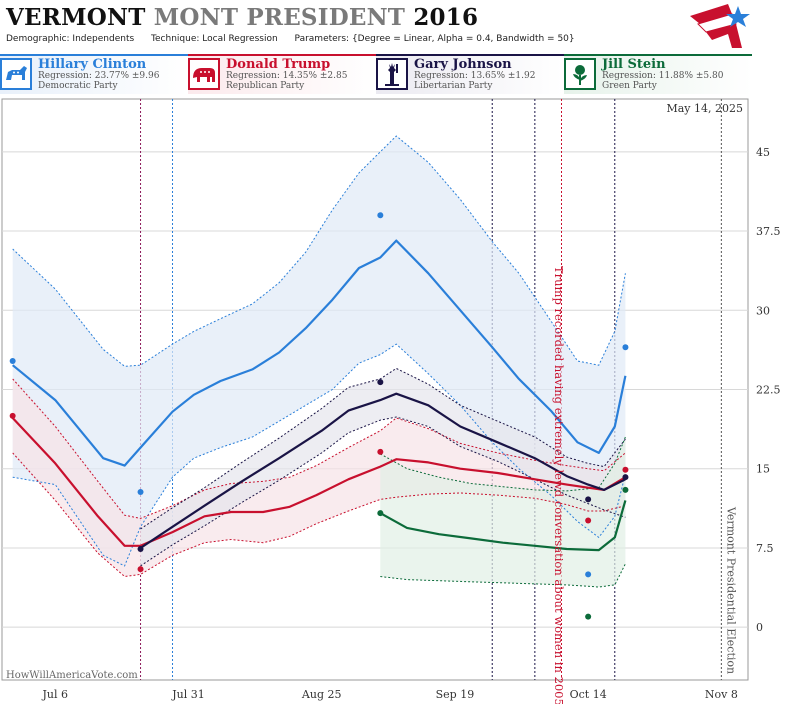 The image size is (789, 704). I want to click on candidate-party: Democratic Party, so click(78, 86).